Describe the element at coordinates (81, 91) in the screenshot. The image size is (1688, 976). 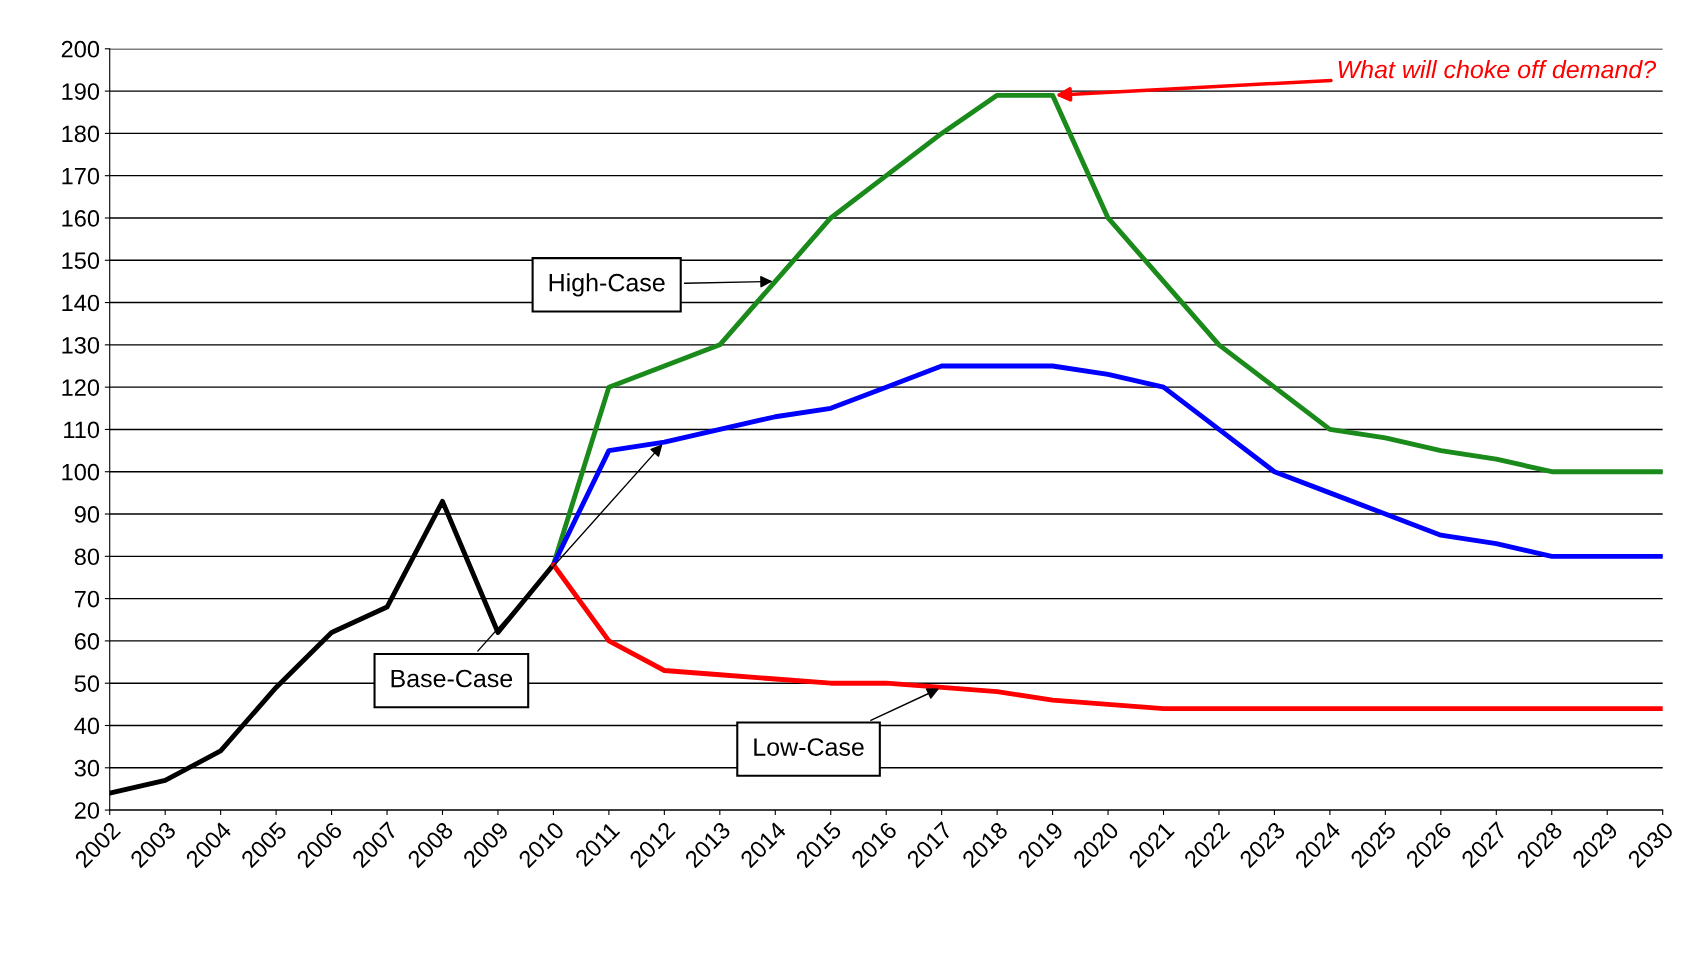
I see `y-tick-label: 190` at that location.